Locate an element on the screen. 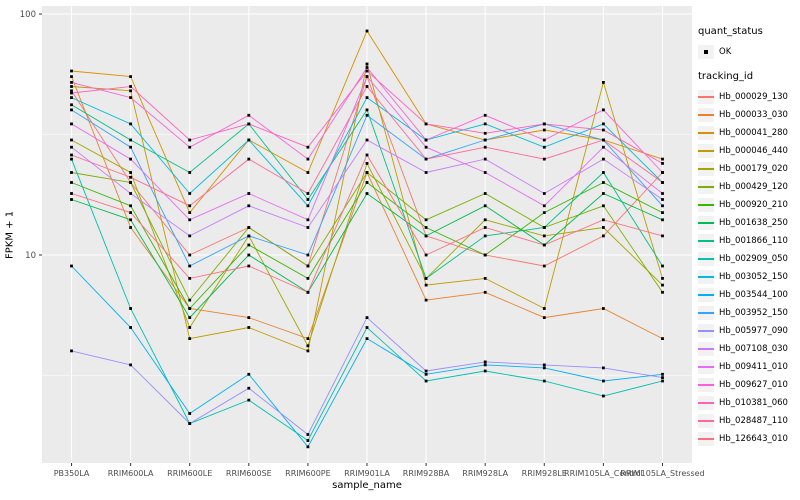 Image resolution: width=800 pixels, height=500 pixels. legend-item-tracking-id: Hb_000029_130 is located at coordinates (748, 97).